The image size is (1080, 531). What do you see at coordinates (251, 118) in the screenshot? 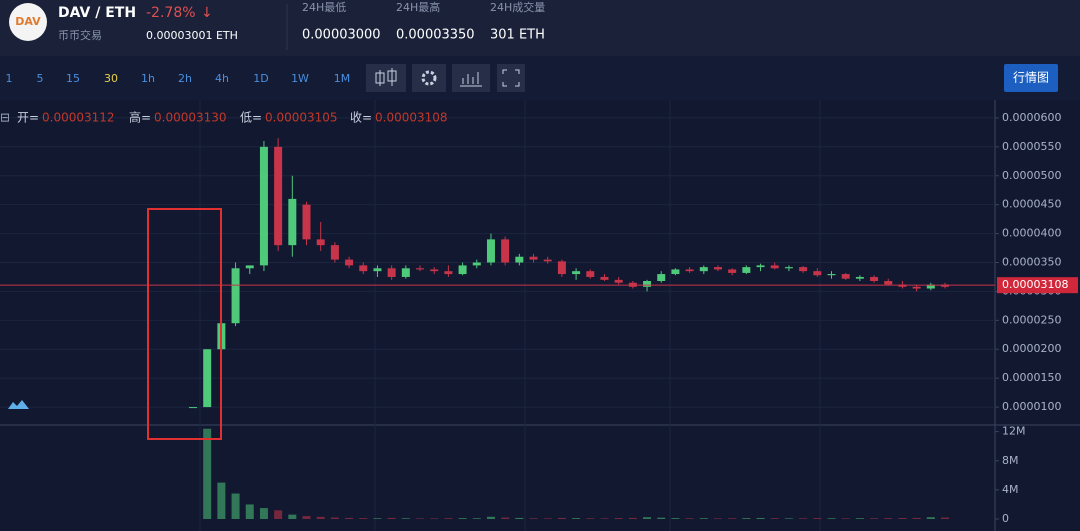
I see `ohlc-label: 低=` at bounding box center [251, 118].